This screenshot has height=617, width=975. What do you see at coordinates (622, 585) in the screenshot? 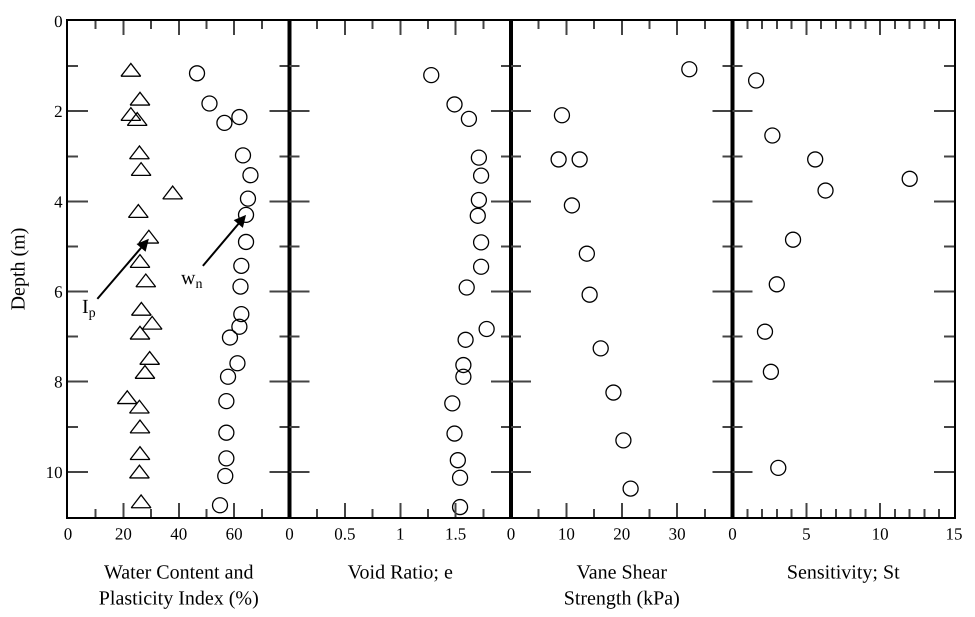
I see `x-axis-title: Vane Shear Strength (kPa)` at bounding box center [622, 585].